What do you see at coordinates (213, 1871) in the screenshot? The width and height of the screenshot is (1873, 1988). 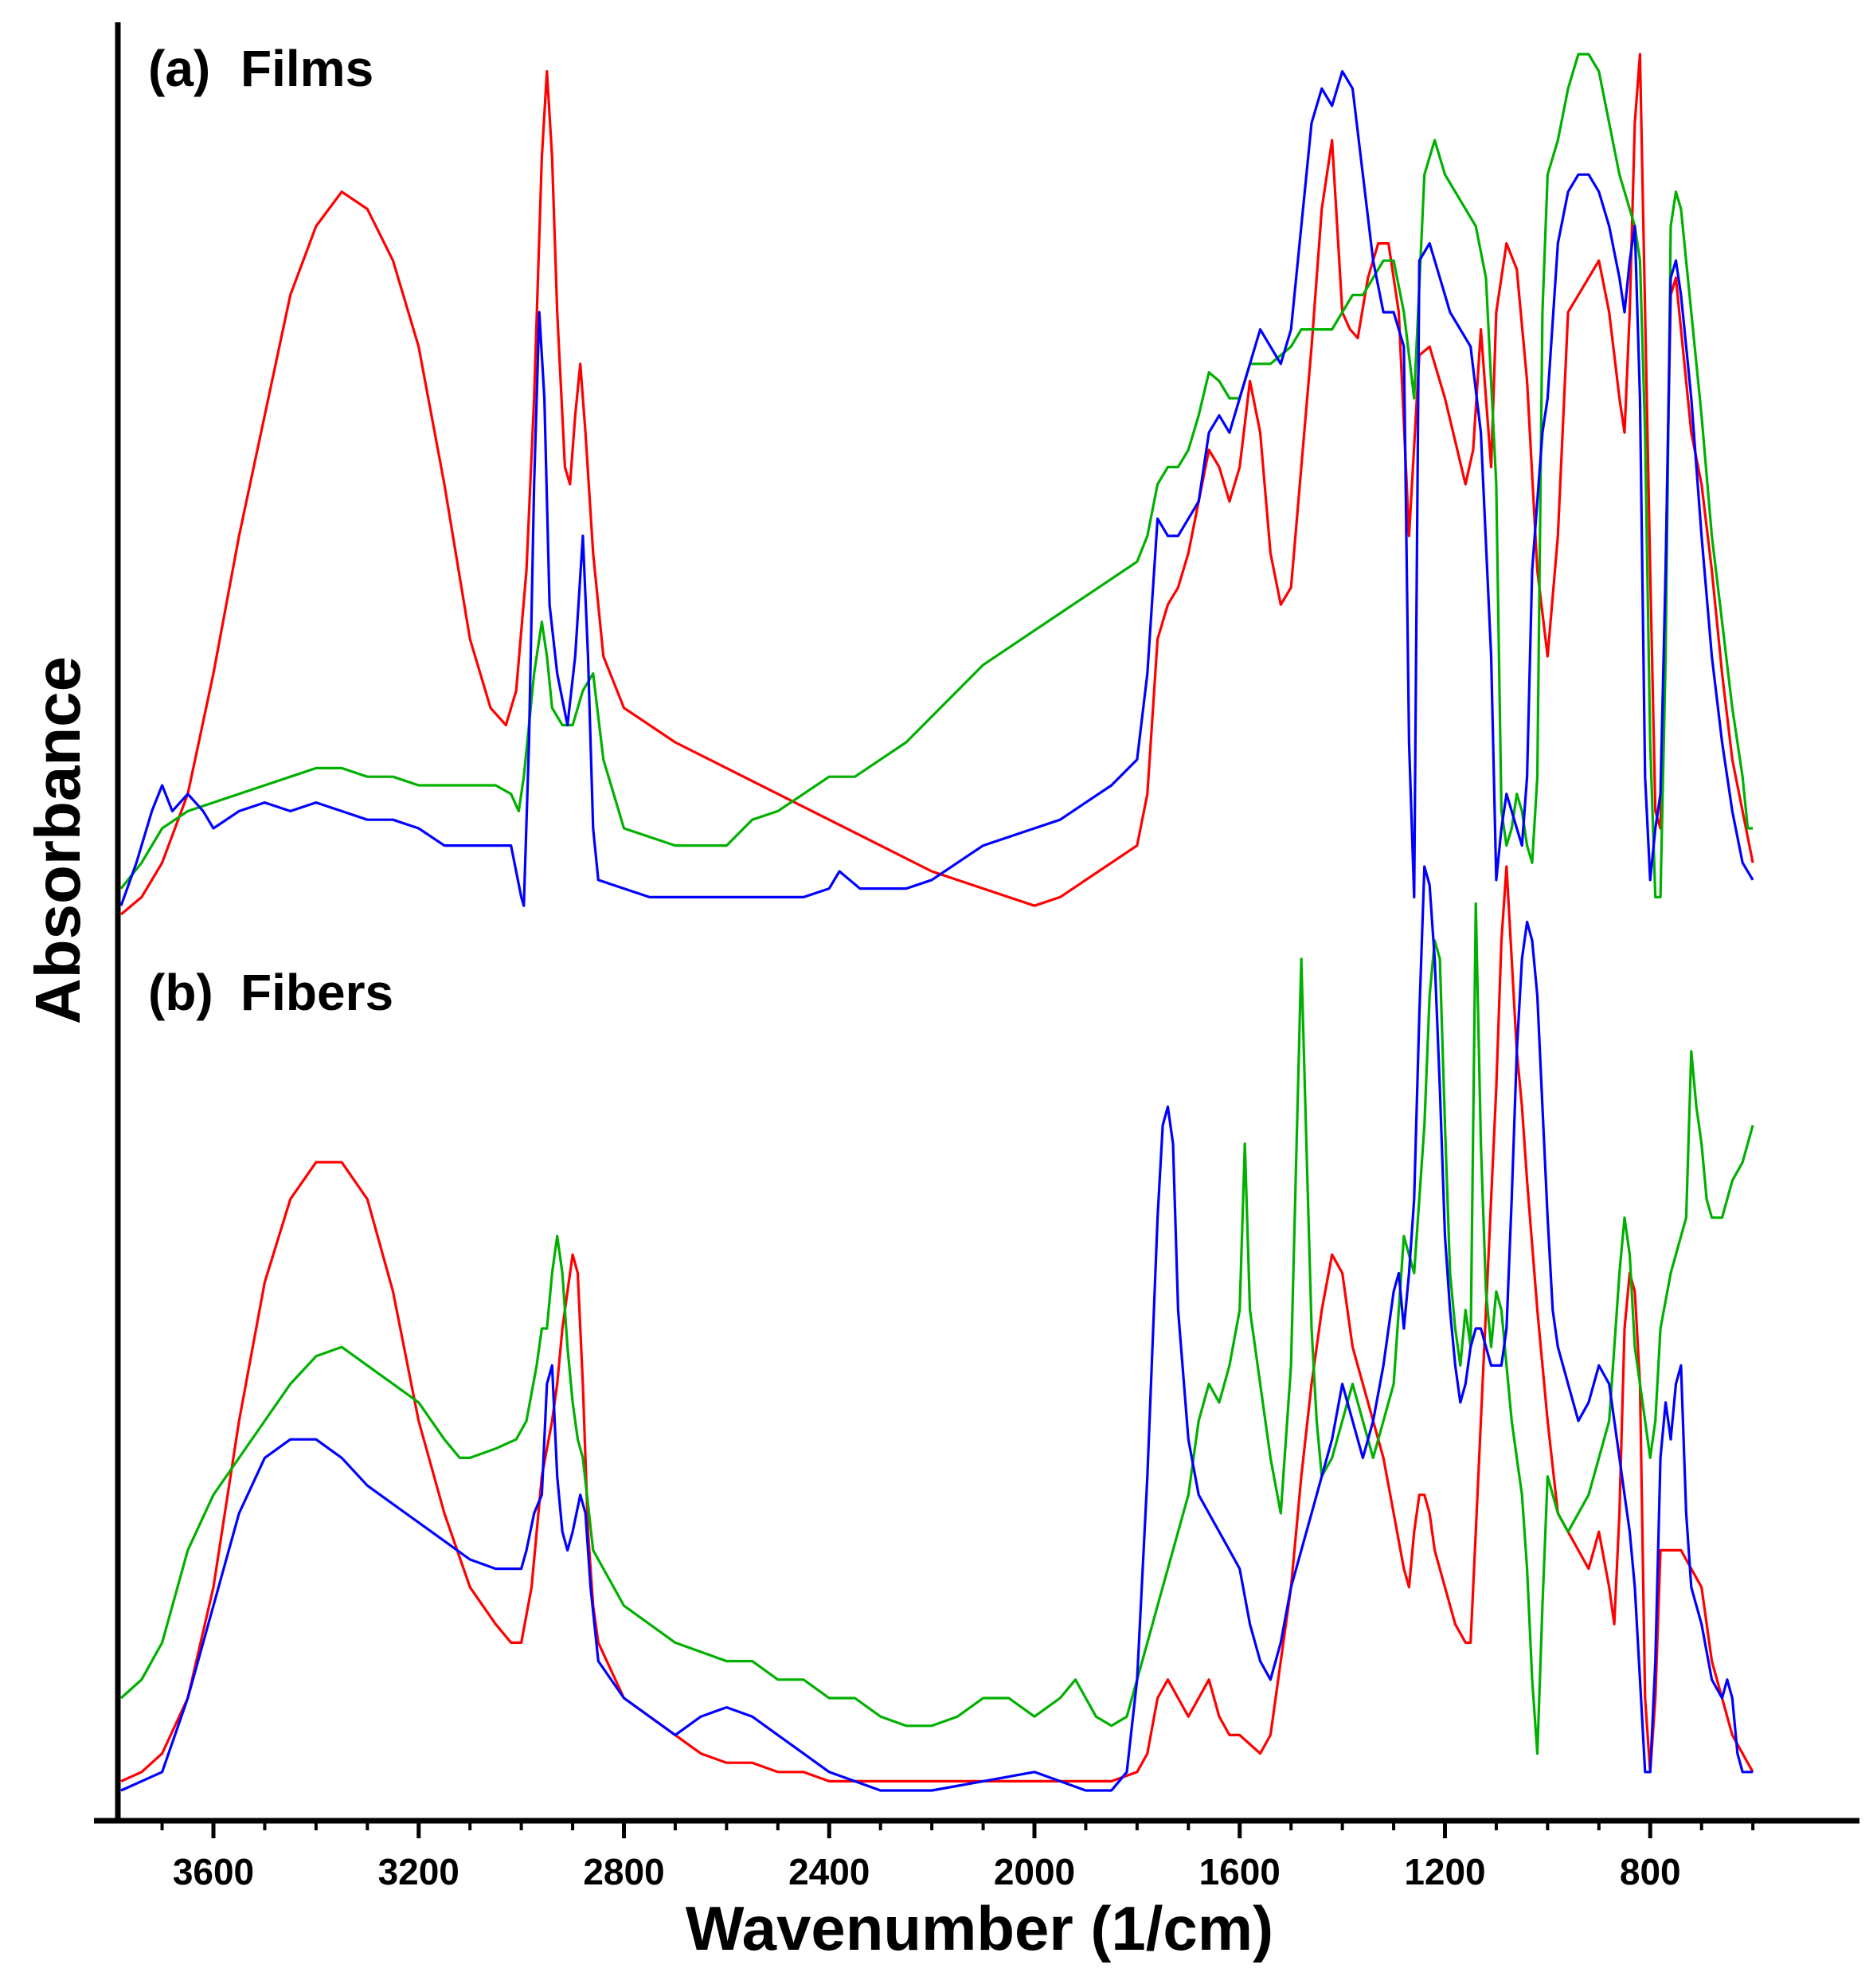 I see `x-tick-label-3600: 3600` at bounding box center [213, 1871].